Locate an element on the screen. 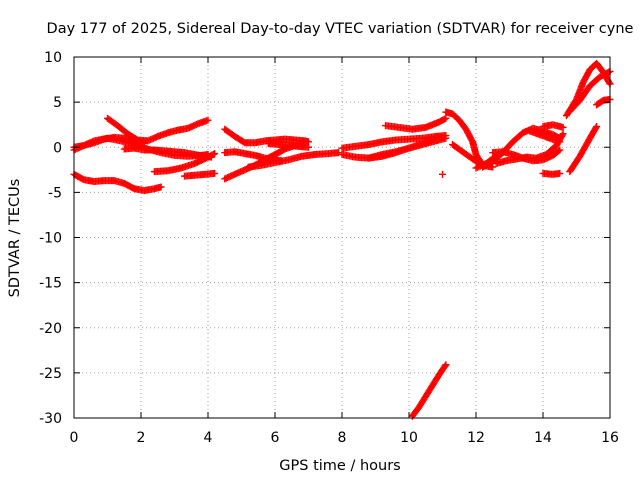 The image size is (640, 480). y-tick-label: -30 is located at coordinates (50, 419).